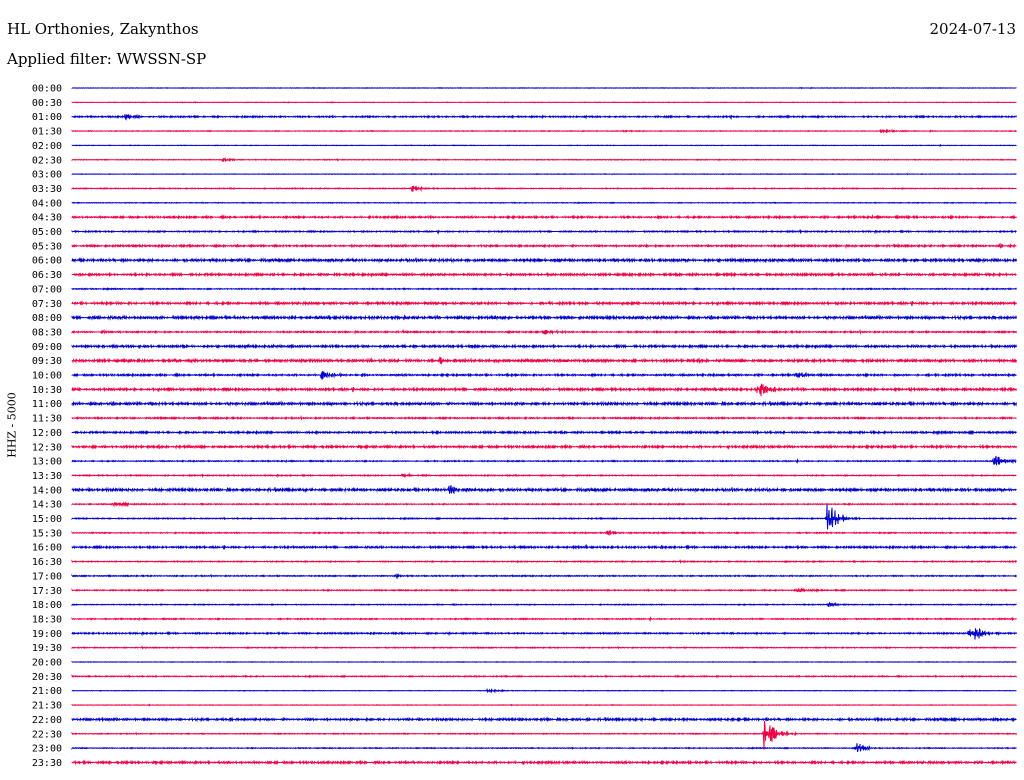 This screenshot has width=1024, height=780. What do you see at coordinates (47, 720) in the screenshot?
I see `tick-label-2200: 22:00` at bounding box center [47, 720].